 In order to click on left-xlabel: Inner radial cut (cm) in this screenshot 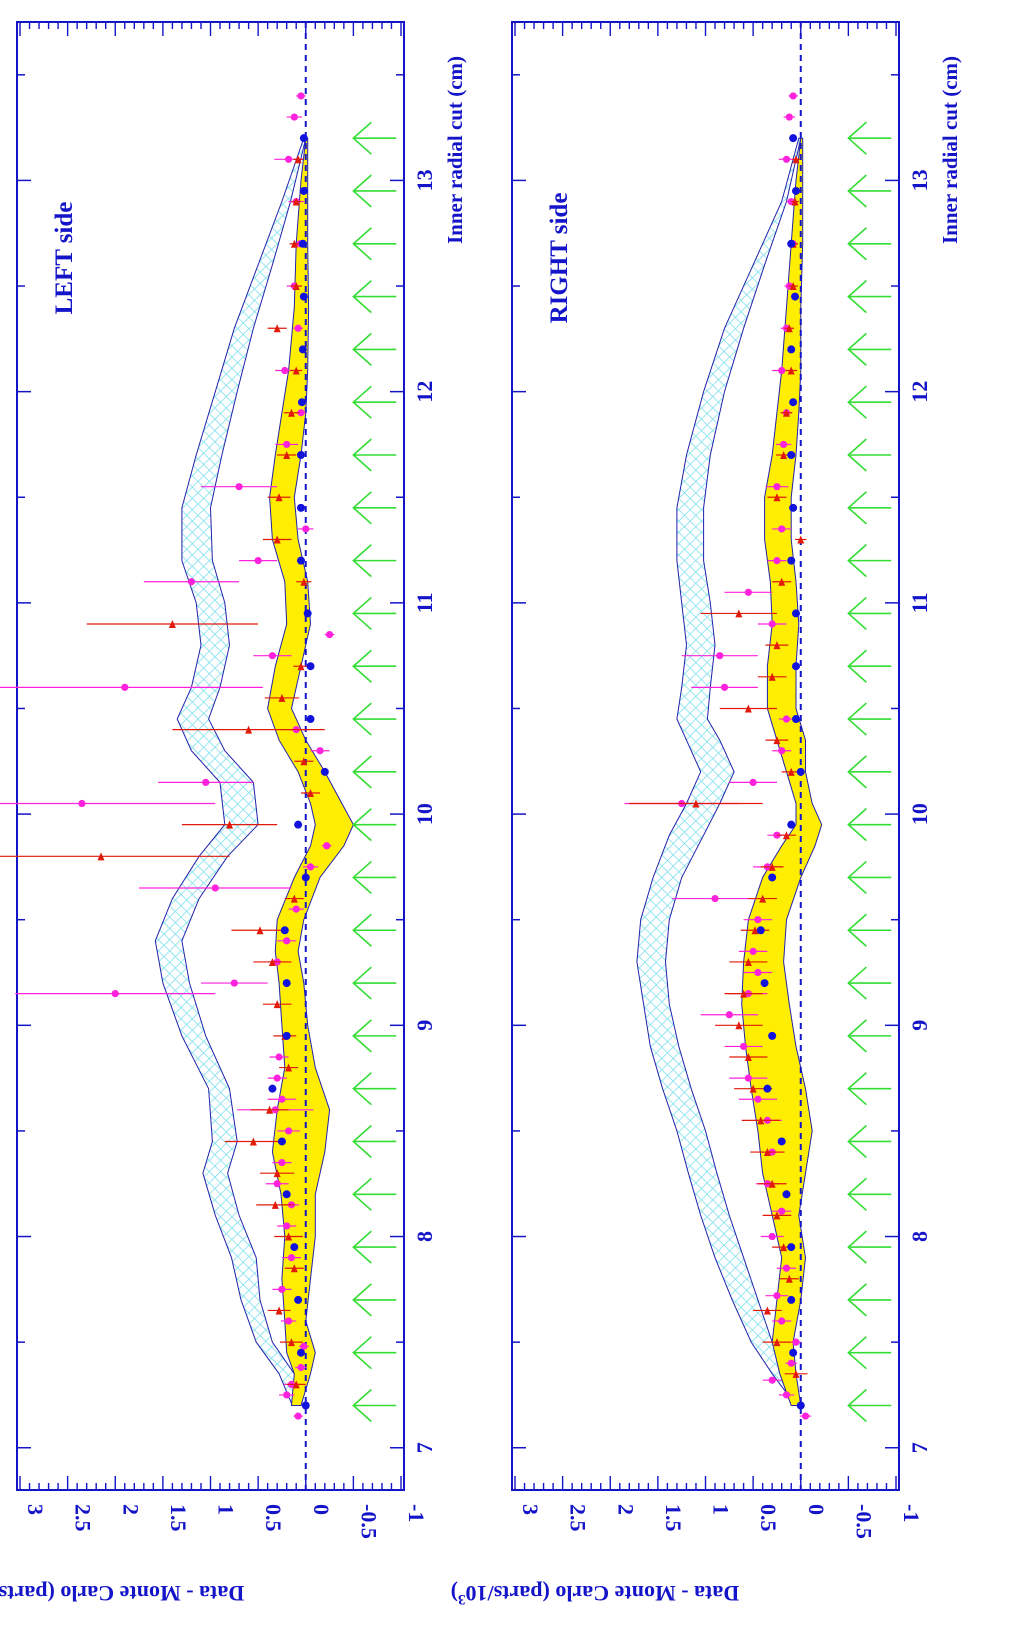, I will do `click(455, 150)`.